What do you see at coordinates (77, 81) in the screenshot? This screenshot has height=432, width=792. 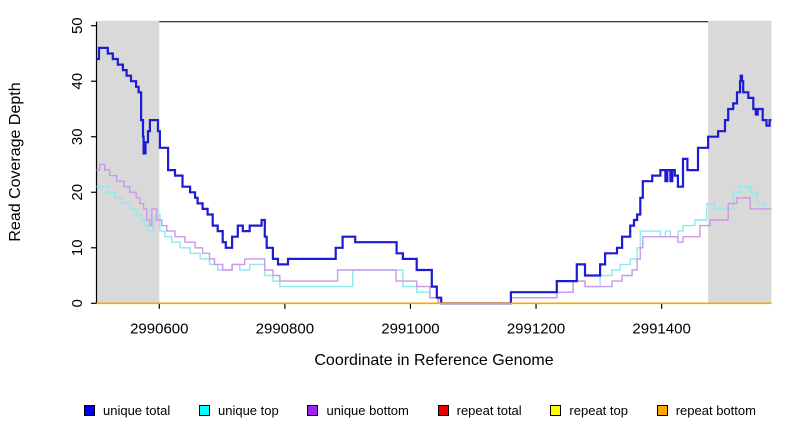 I see `y-tick-label: 40` at bounding box center [77, 81].